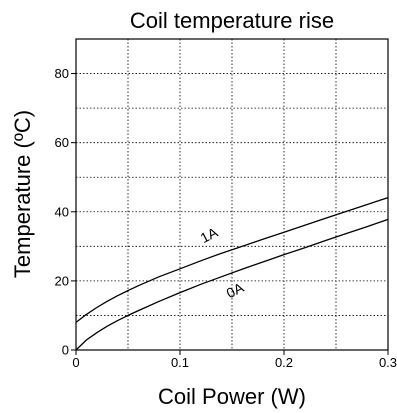  Describe the element at coordinates (180, 362) in the screenshot. I see `x-tick-label: 0.1` at that location.